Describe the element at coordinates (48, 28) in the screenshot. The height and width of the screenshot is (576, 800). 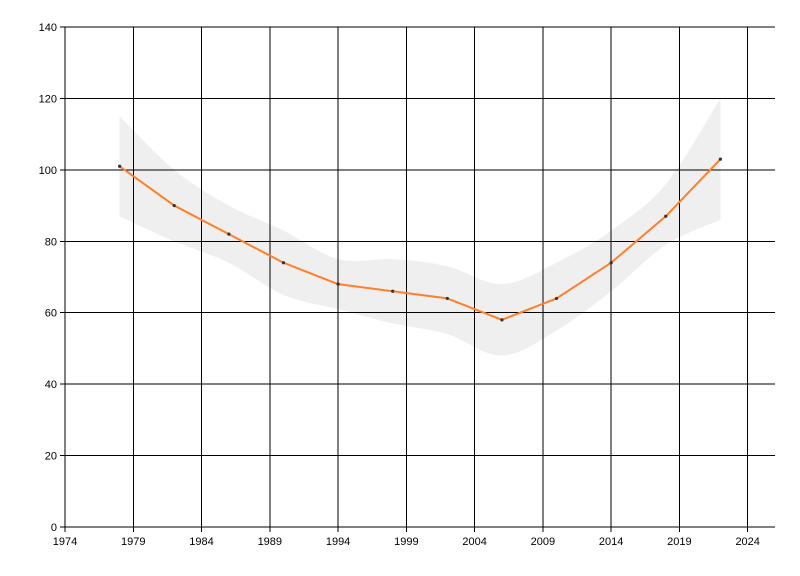
I see `y-tick-label: 140` at that location.